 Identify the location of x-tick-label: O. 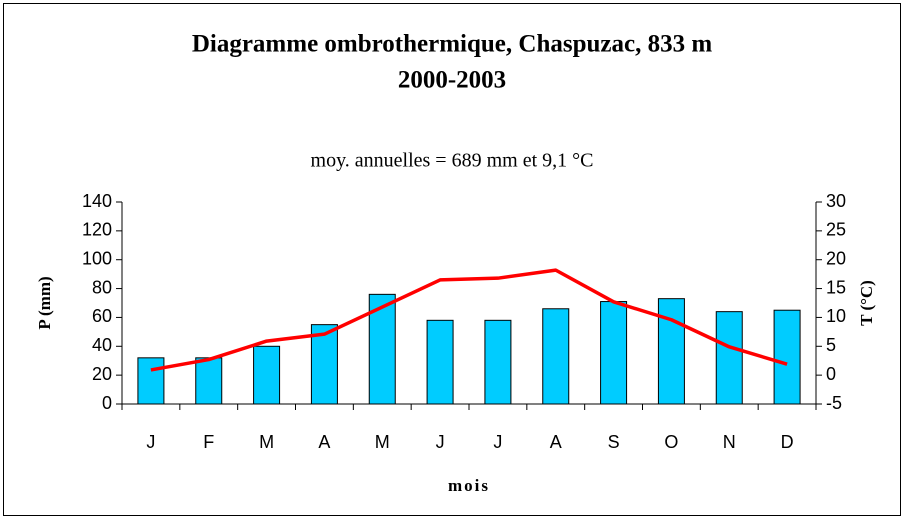
(671, 442).